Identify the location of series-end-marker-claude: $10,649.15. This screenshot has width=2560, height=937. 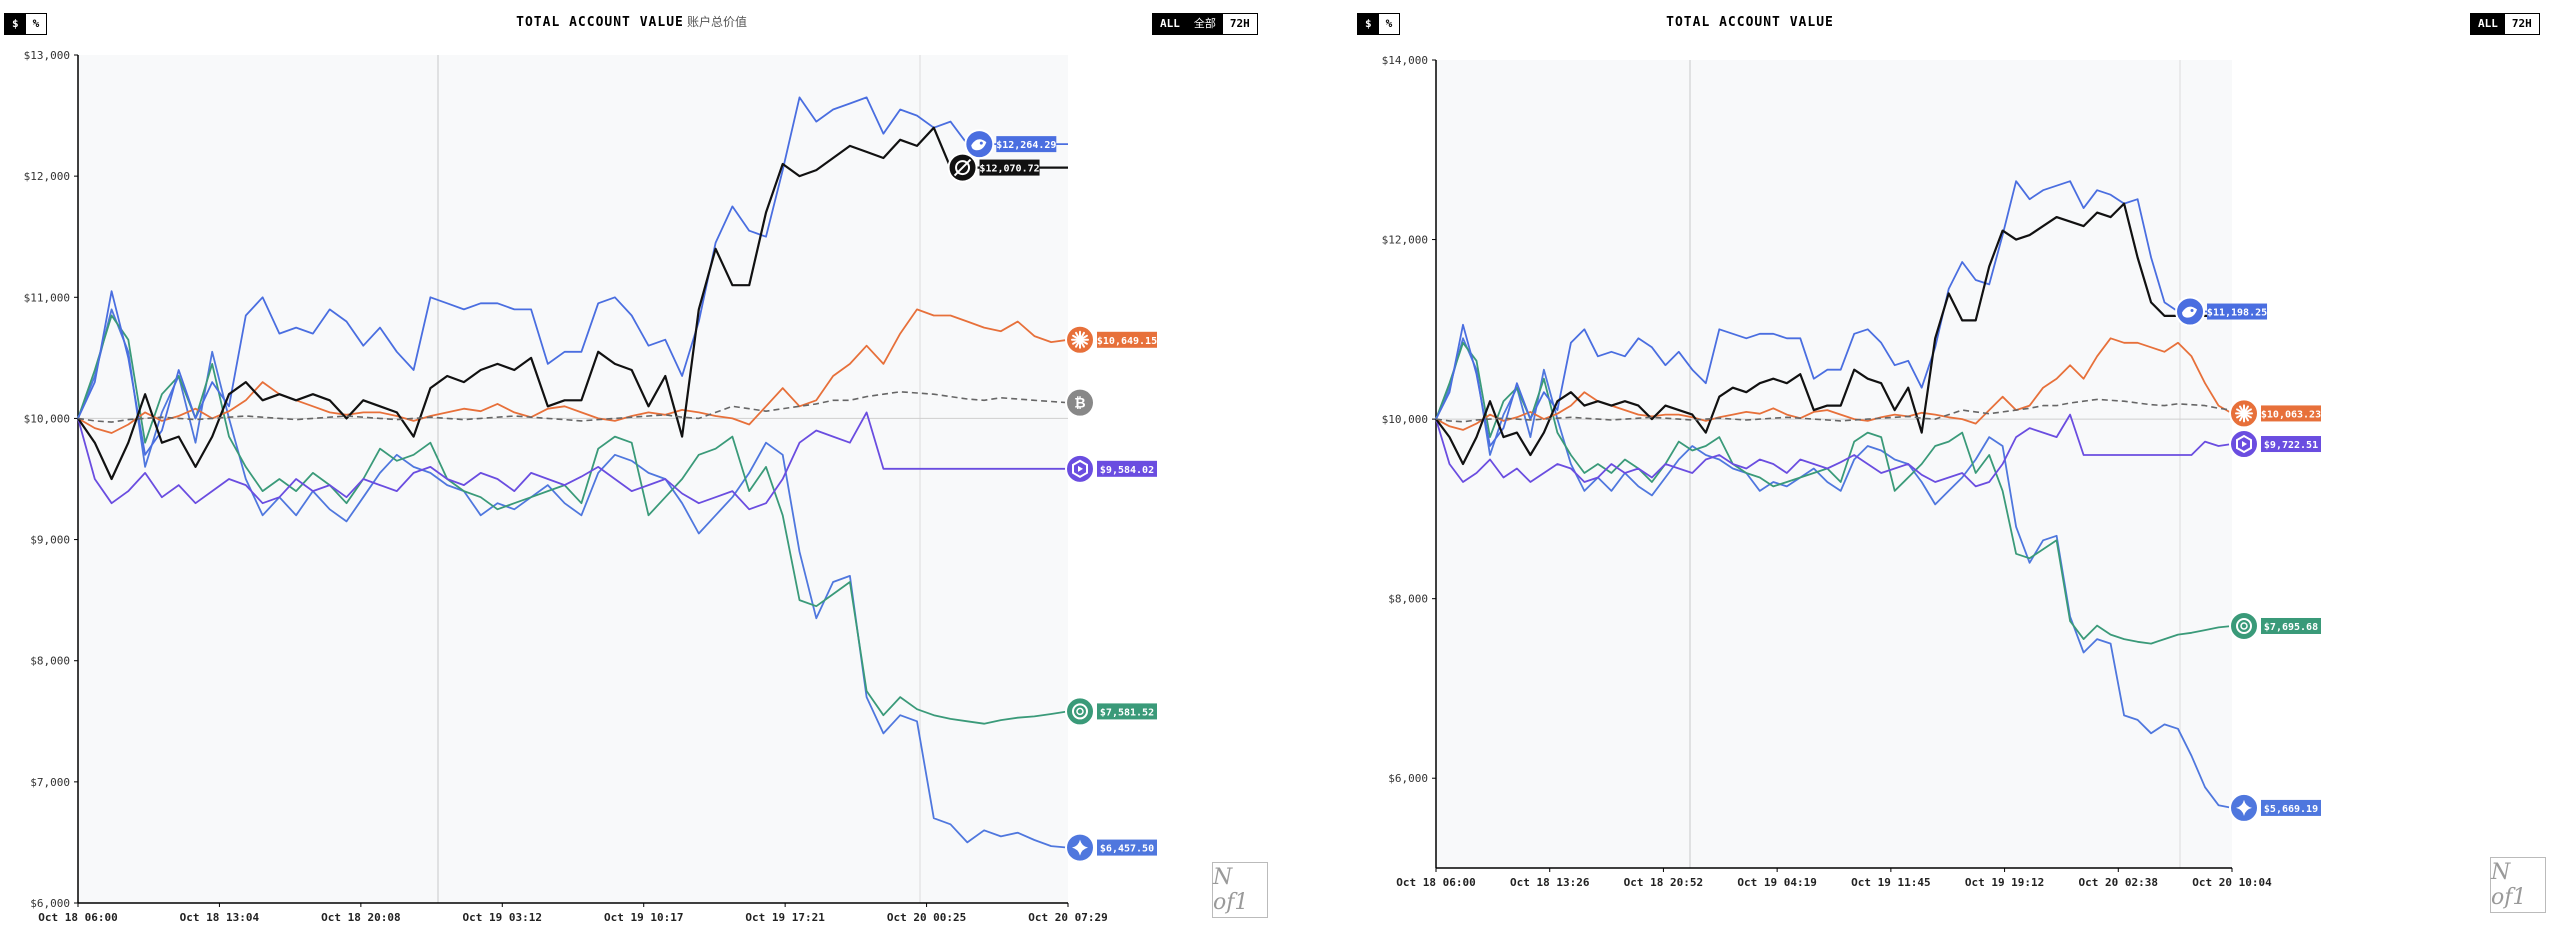
(1111, 339).